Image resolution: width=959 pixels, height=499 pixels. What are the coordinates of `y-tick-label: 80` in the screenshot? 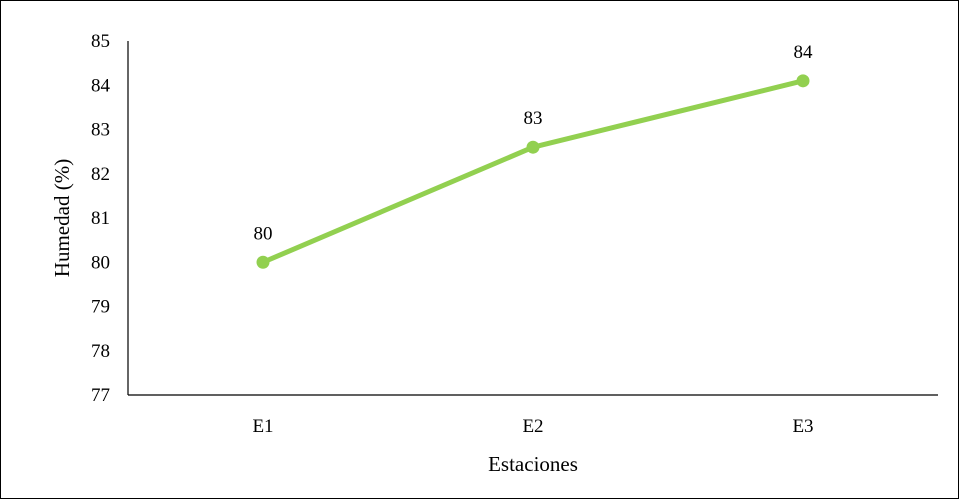 It's located at (100, 262).